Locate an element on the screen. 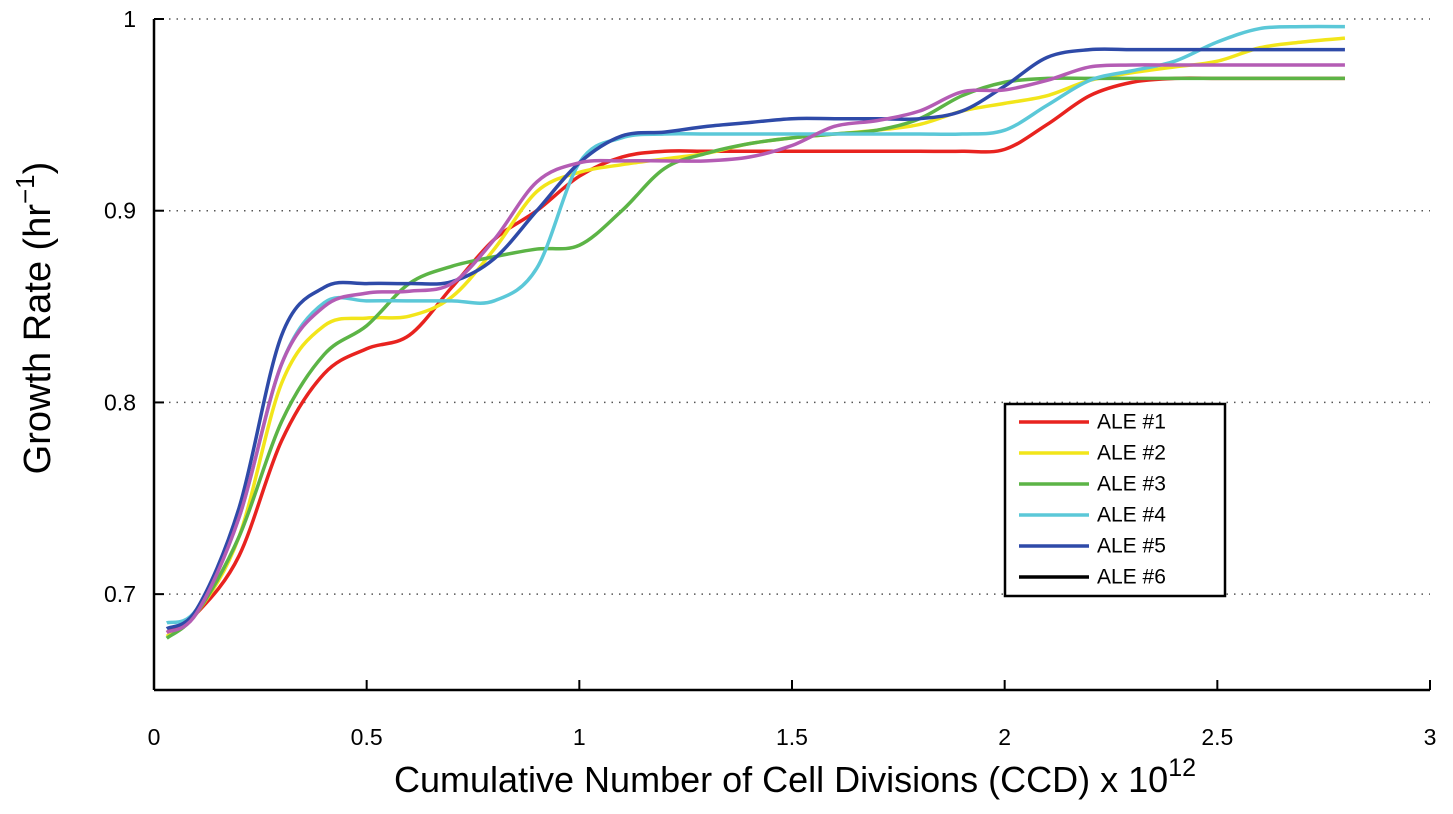 The image size is (1453, 814). y-tick-label: 1 is located at coordinates (129, 19).